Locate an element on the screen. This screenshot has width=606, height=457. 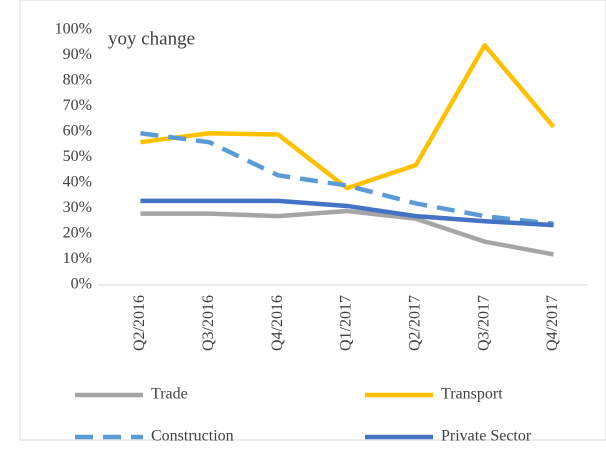
y-tick-label: 40% is located at coordinates (77, 182).